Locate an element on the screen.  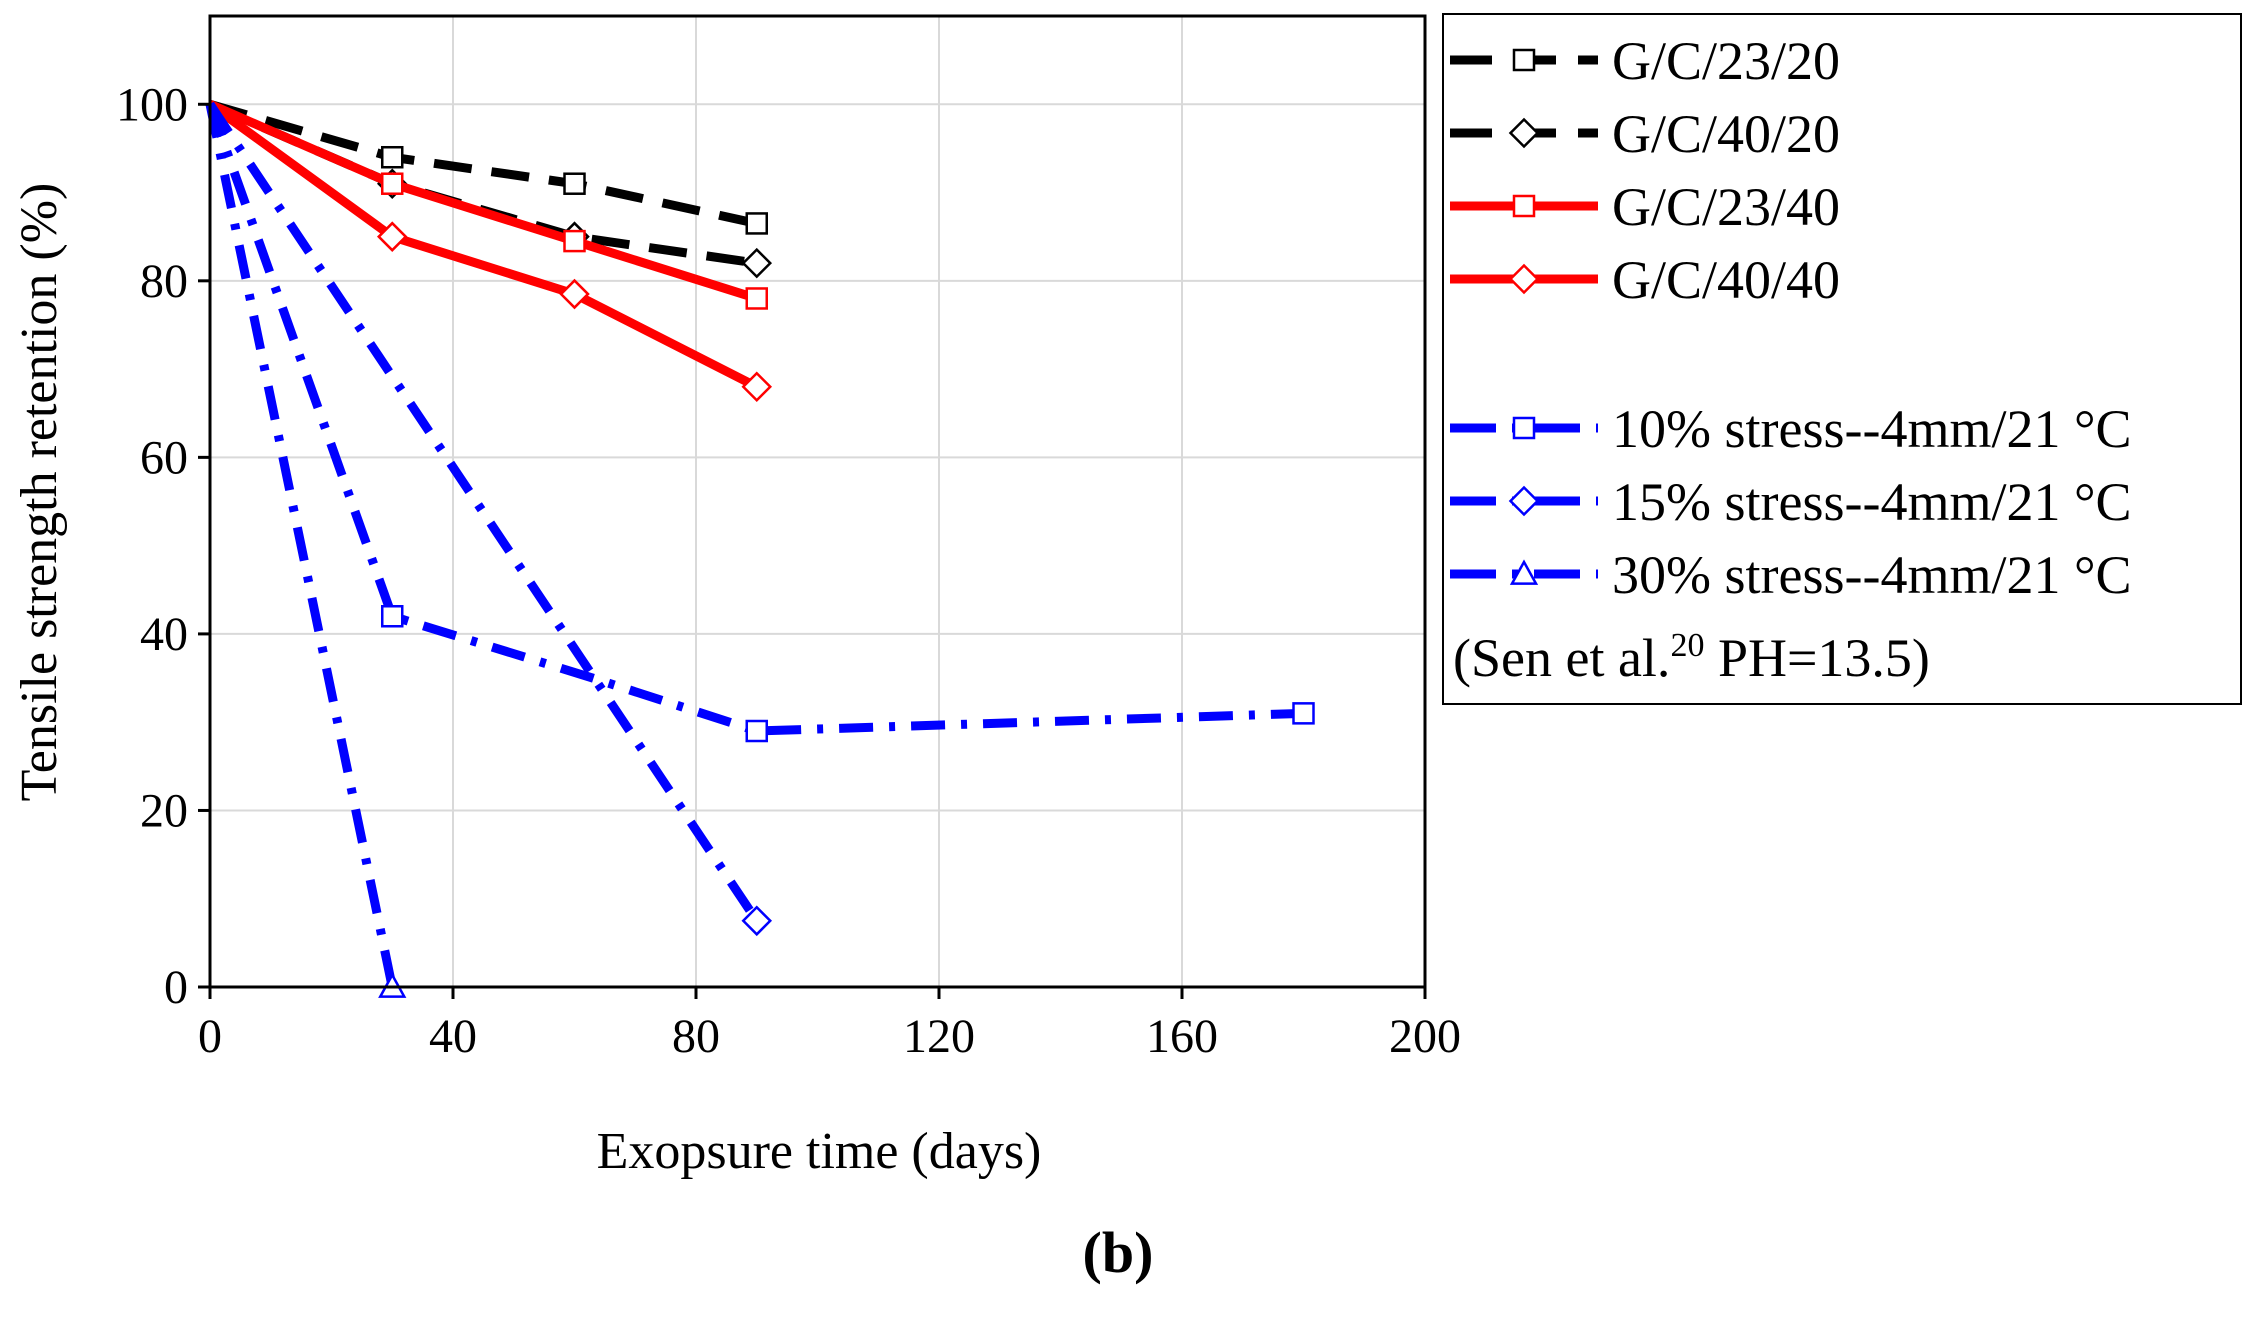
legend-entry: 15% stress--4mm/21 °C is located at coordinates (1791, 502).